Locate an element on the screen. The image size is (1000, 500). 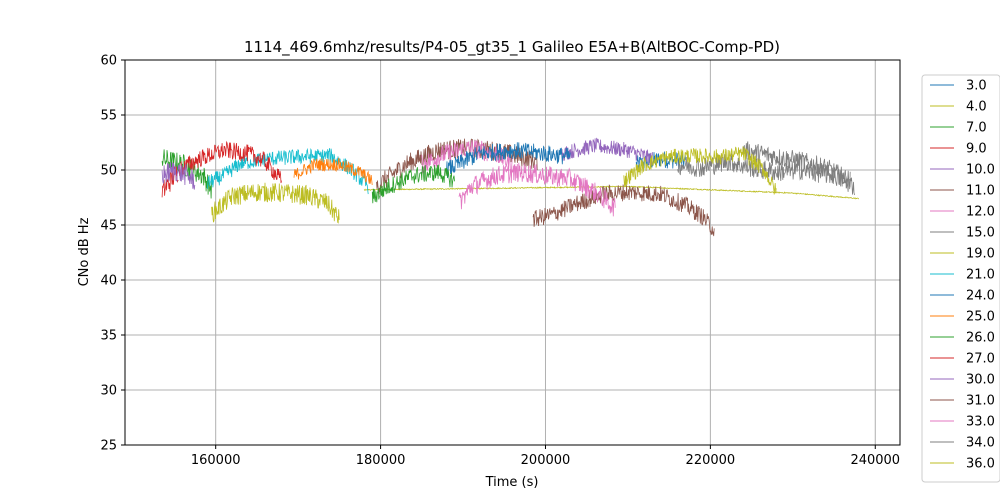
x-axis: 160000 180000 200000 220000 240000 is located at coordinates (545, 456).